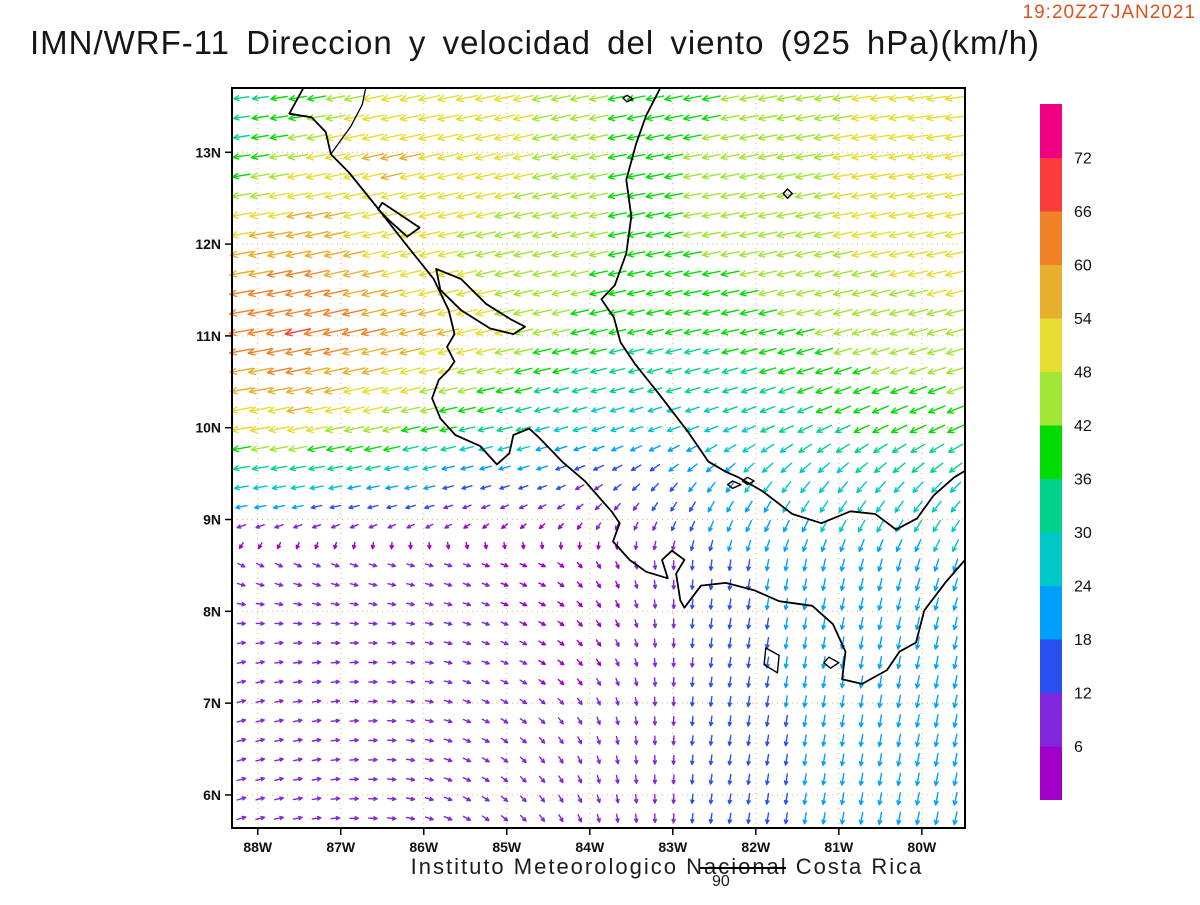  Describe the element at coordinates (1083, 266) in the screenshot. I see `colorbar-label: 60` at that location.